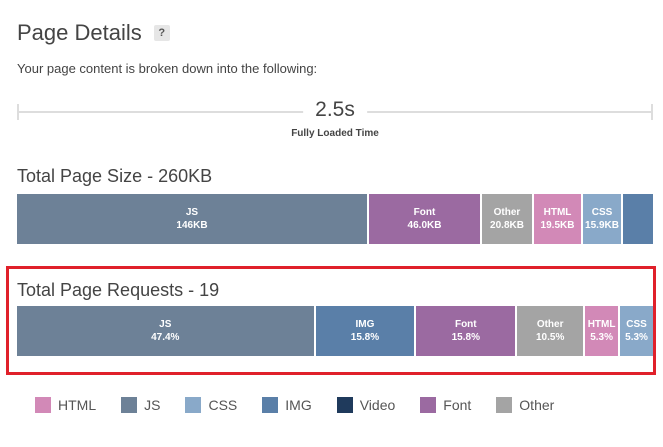  Describe the element at coordinates (344, 405) in the screenshot. I see `legend-swatch-video` at that location.